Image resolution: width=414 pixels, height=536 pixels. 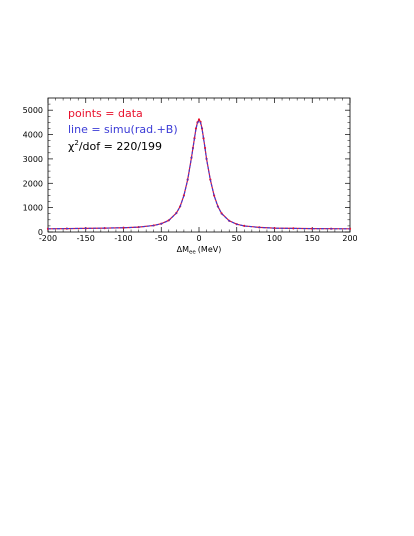 What do you see at coordinates (33, 208) in the screenshot?
I see `y-tick-label-1: 1000` at bounding box center [33, 208].